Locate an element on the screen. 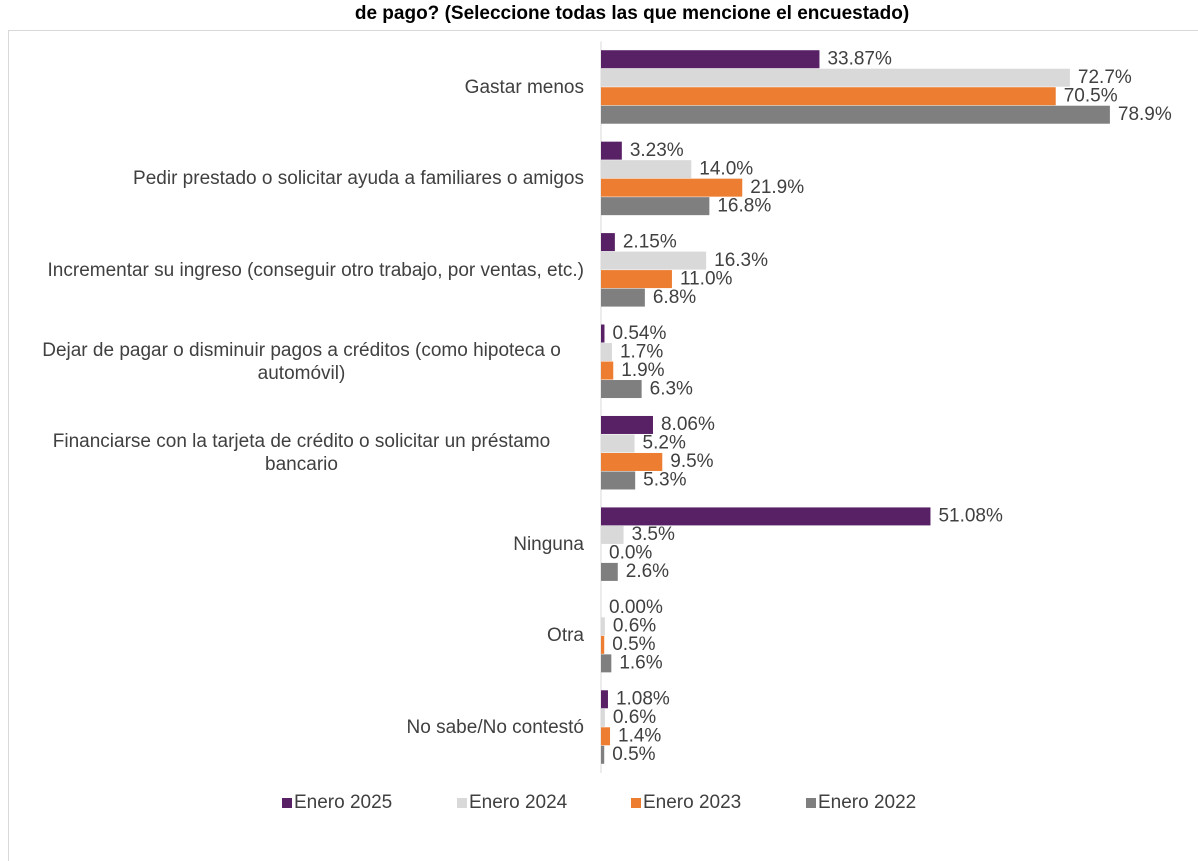  data-label: 78.9% is located at coordinates (1145, 114).